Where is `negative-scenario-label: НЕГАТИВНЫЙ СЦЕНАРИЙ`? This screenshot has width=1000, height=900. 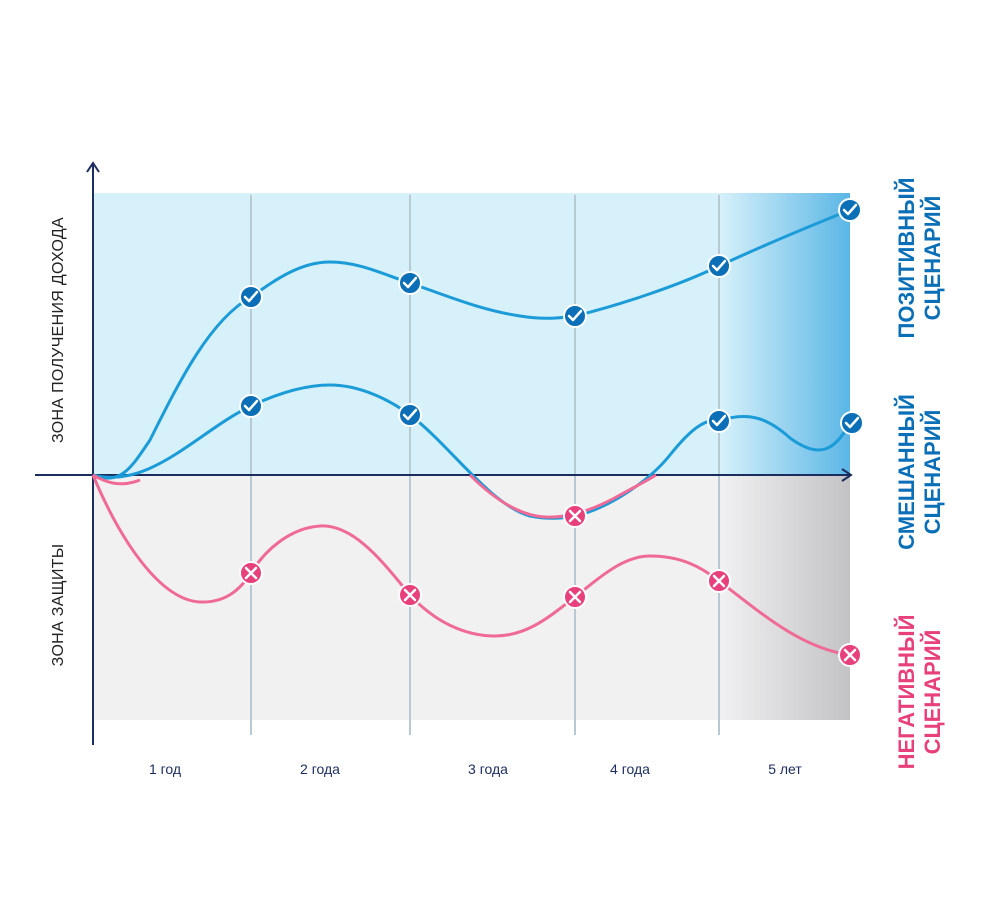 negative-scenario-label: НЕГАТИВНЫЙ СЦЕНАРИЙ is located at coordinates (919, 692).